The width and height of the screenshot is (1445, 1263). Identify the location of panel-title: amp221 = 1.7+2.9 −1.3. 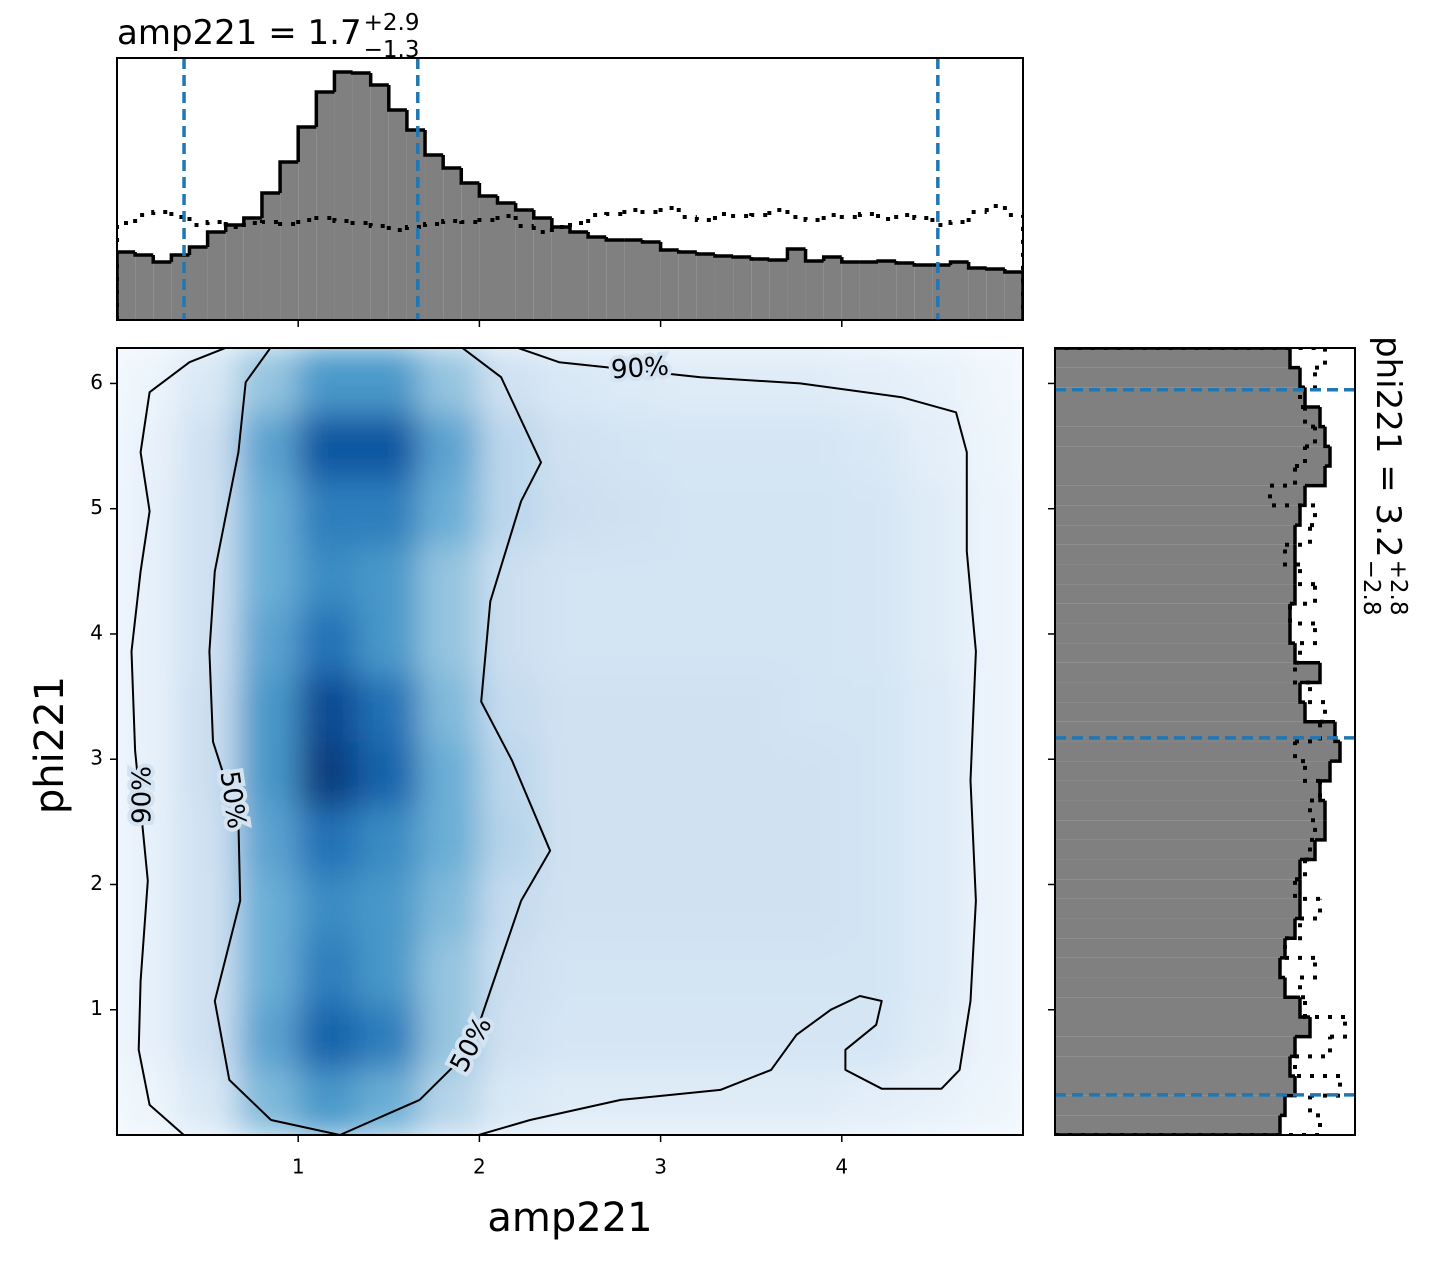
(268, 36).